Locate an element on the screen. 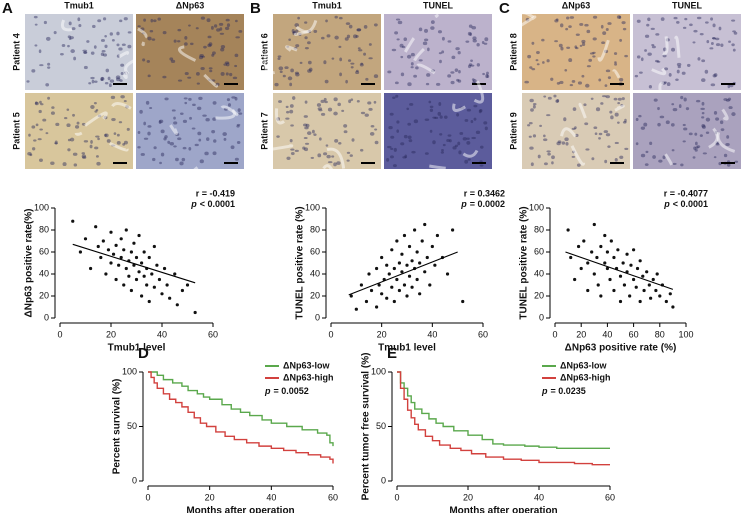 This screenshot has height=513, width=743. p-value: p= 0.0002 is located at coordinates (482, 204).